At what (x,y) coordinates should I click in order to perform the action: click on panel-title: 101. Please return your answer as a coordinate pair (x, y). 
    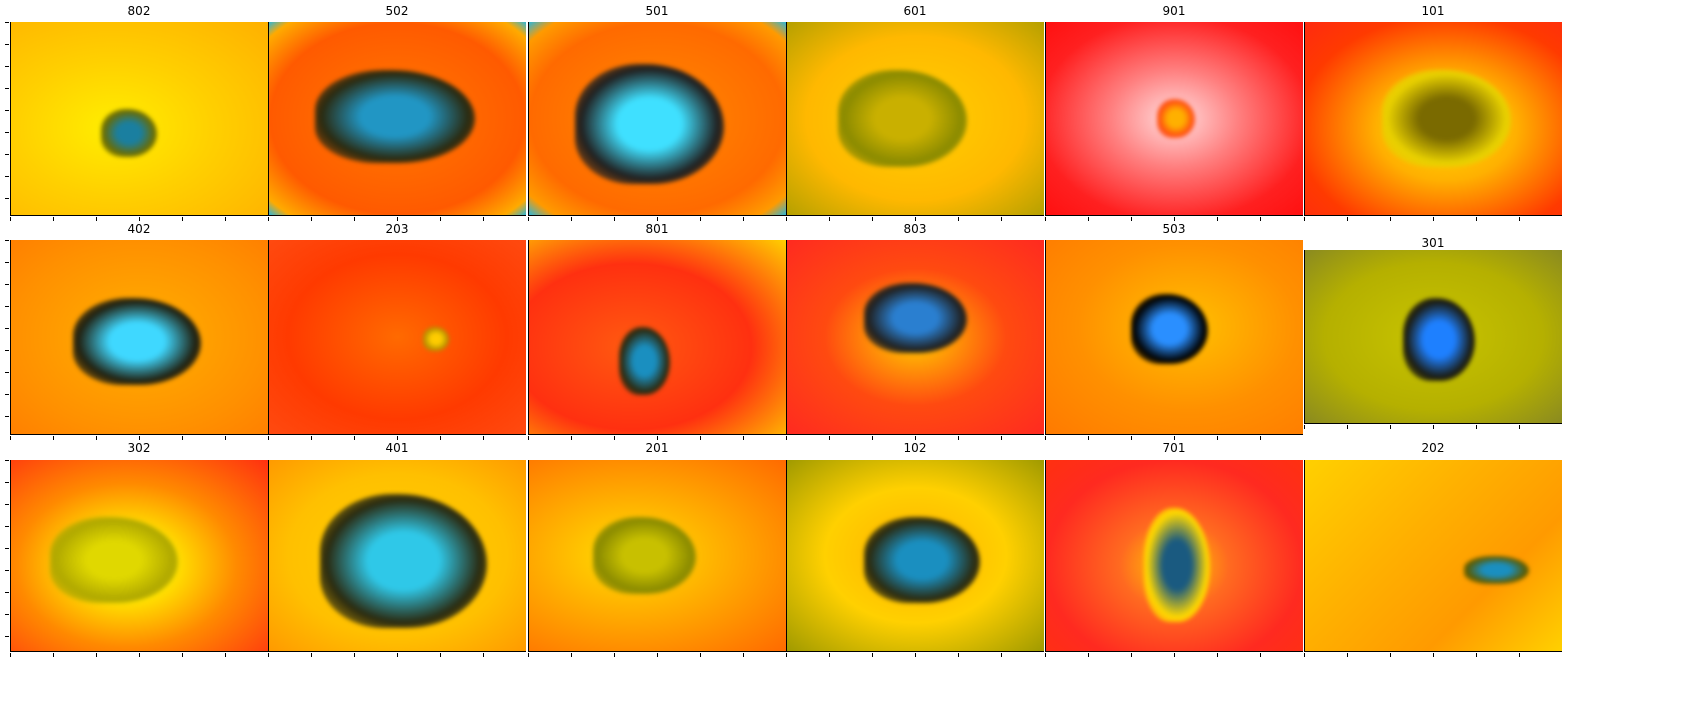
    Looking at the image, I should click on (1433, 11).